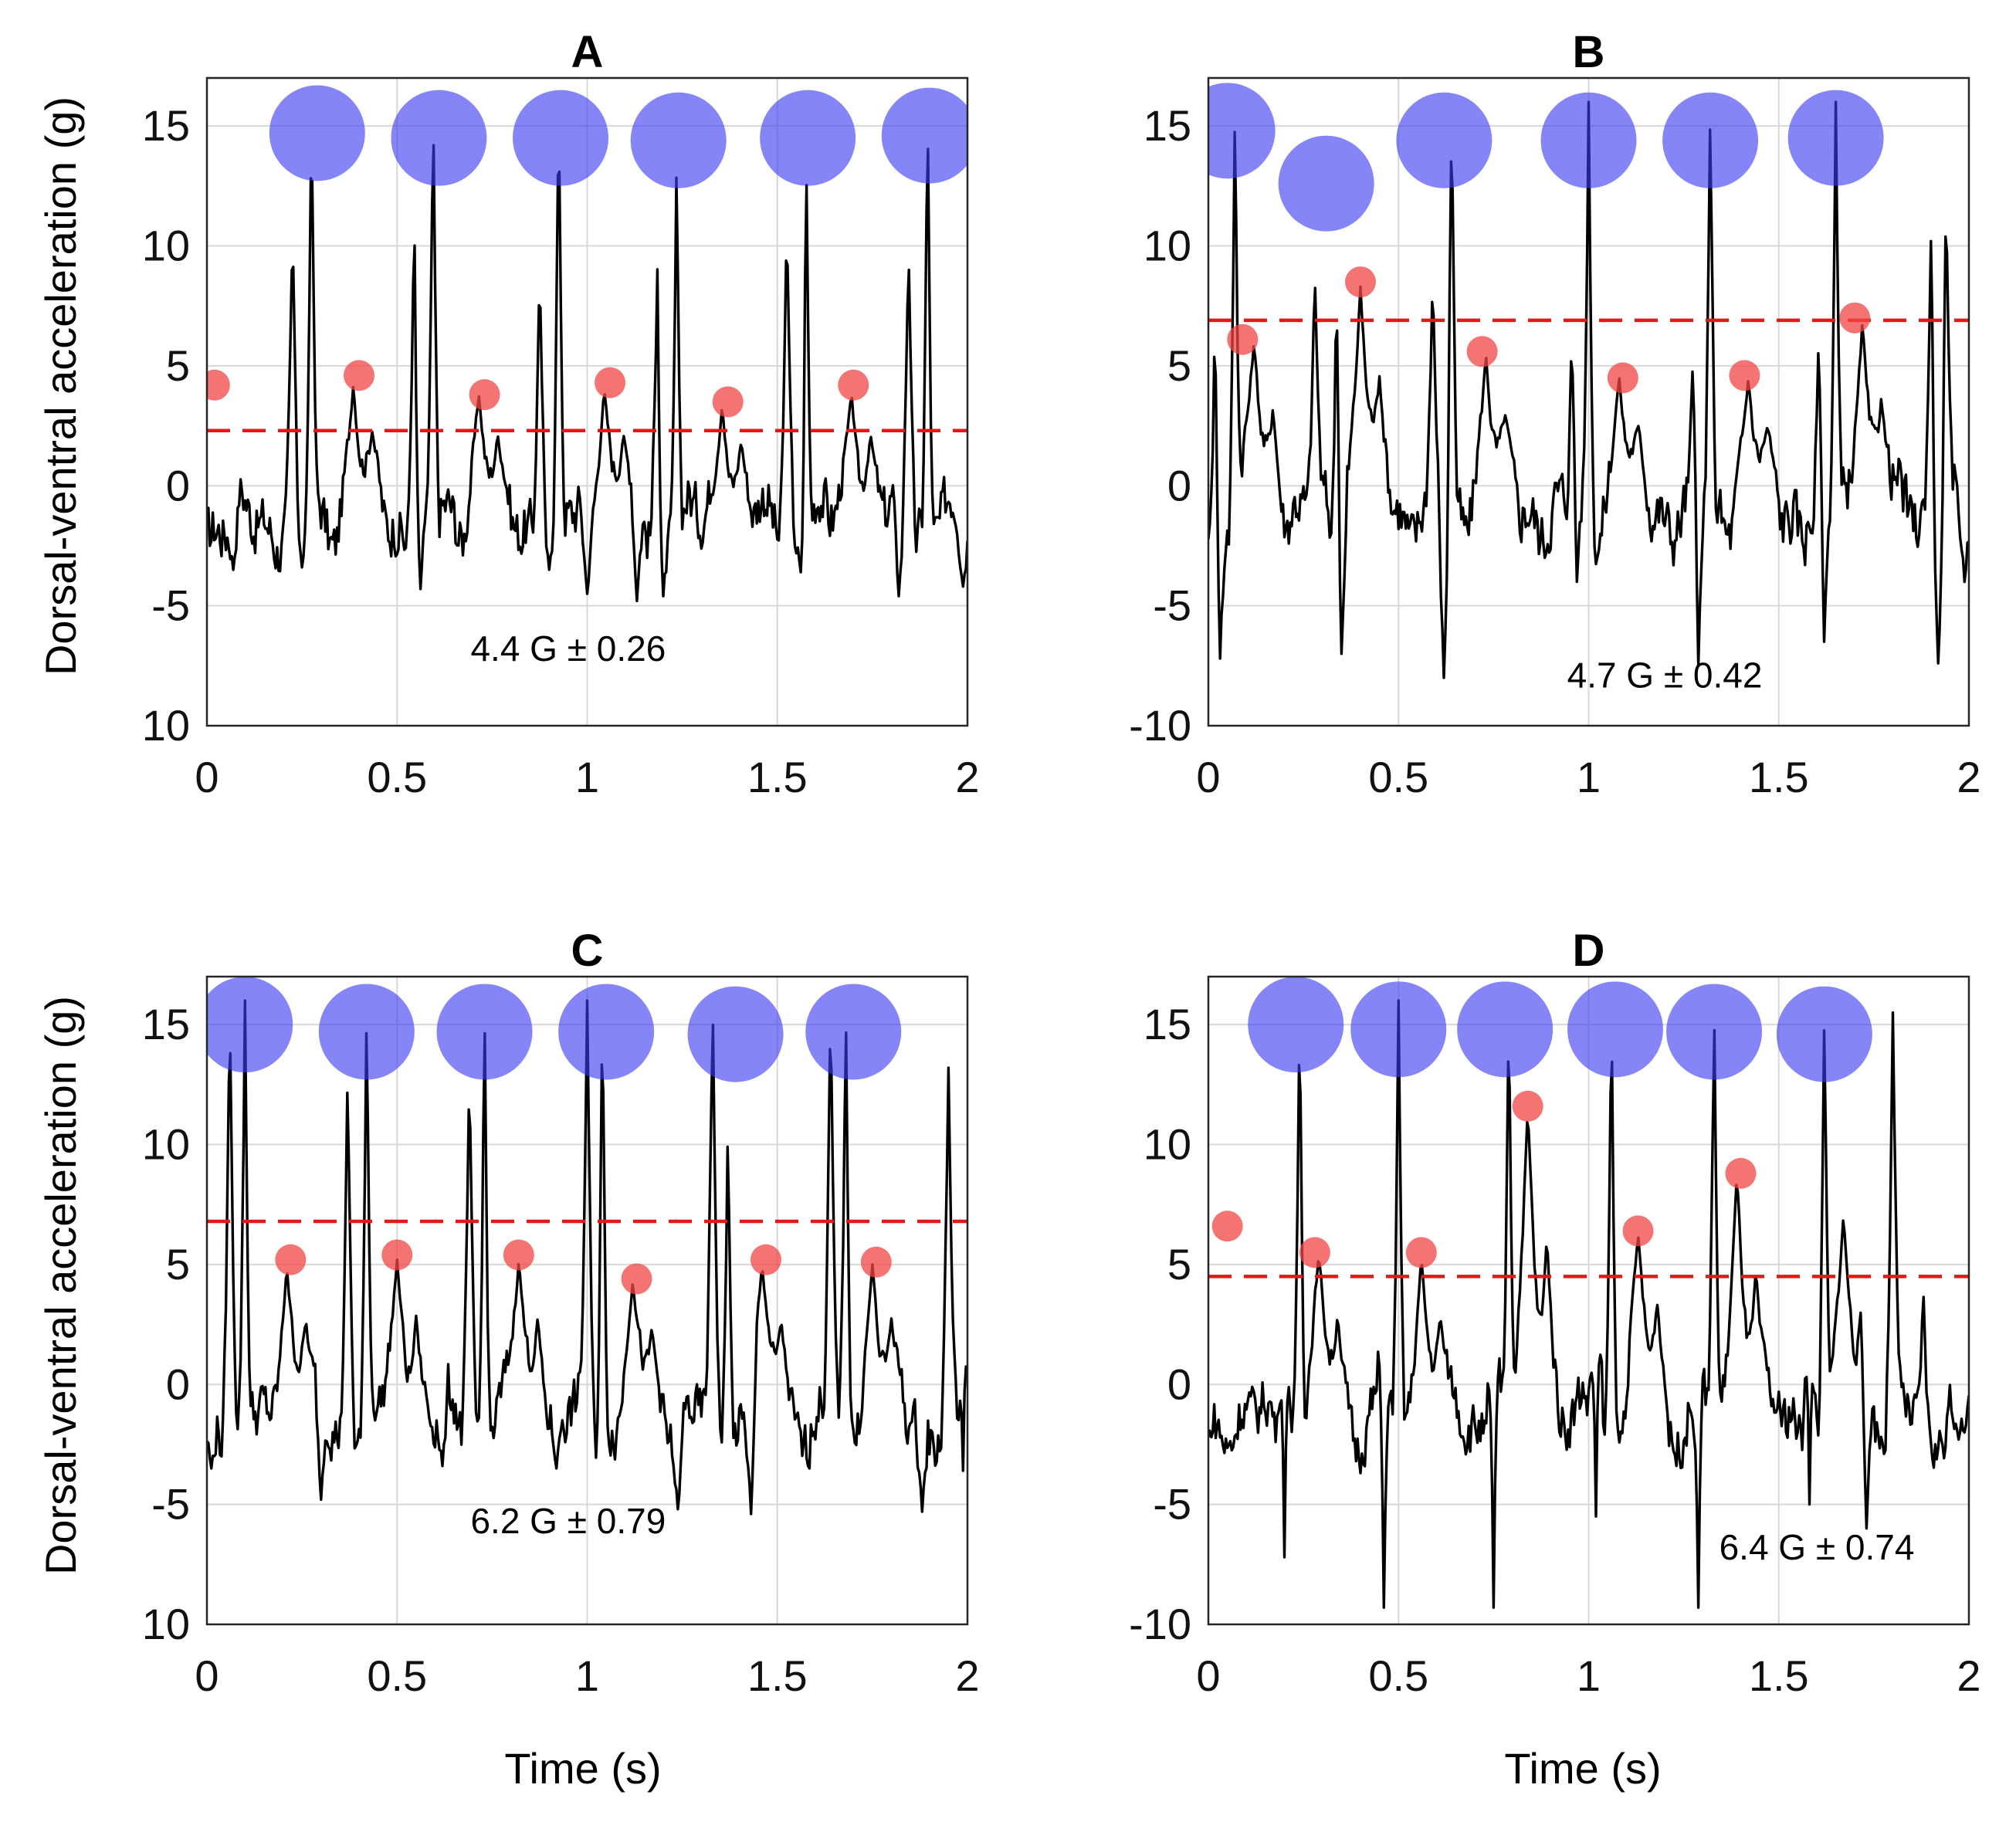 The image size is (2016, 1822). Describe the element at coordinates (568, 1521) in the screenshot. I see `mean-annotation: 6.2 G ± 0.79` at that location.